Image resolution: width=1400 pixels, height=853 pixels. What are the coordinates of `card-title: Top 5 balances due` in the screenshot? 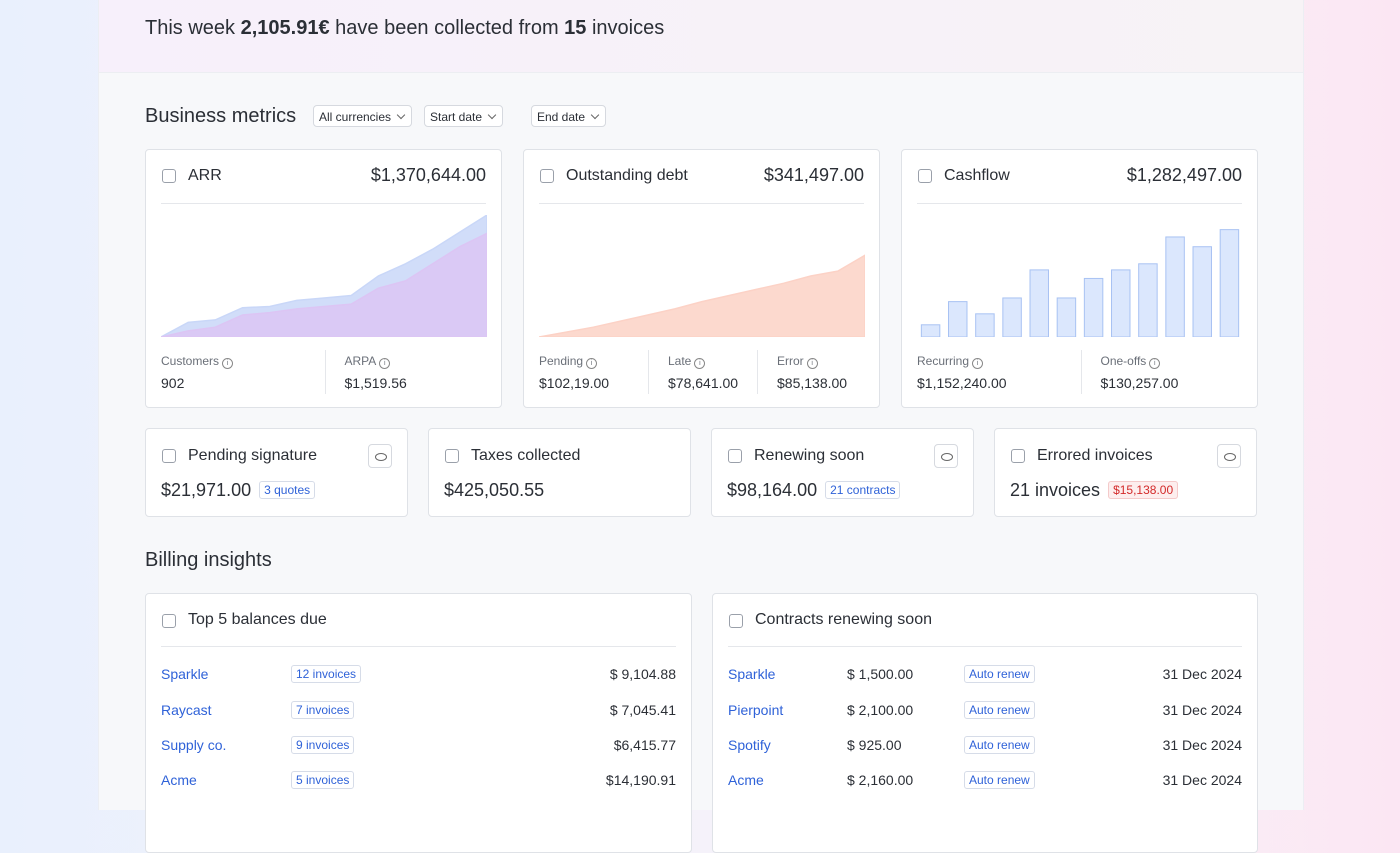 It's located at (257, 619).